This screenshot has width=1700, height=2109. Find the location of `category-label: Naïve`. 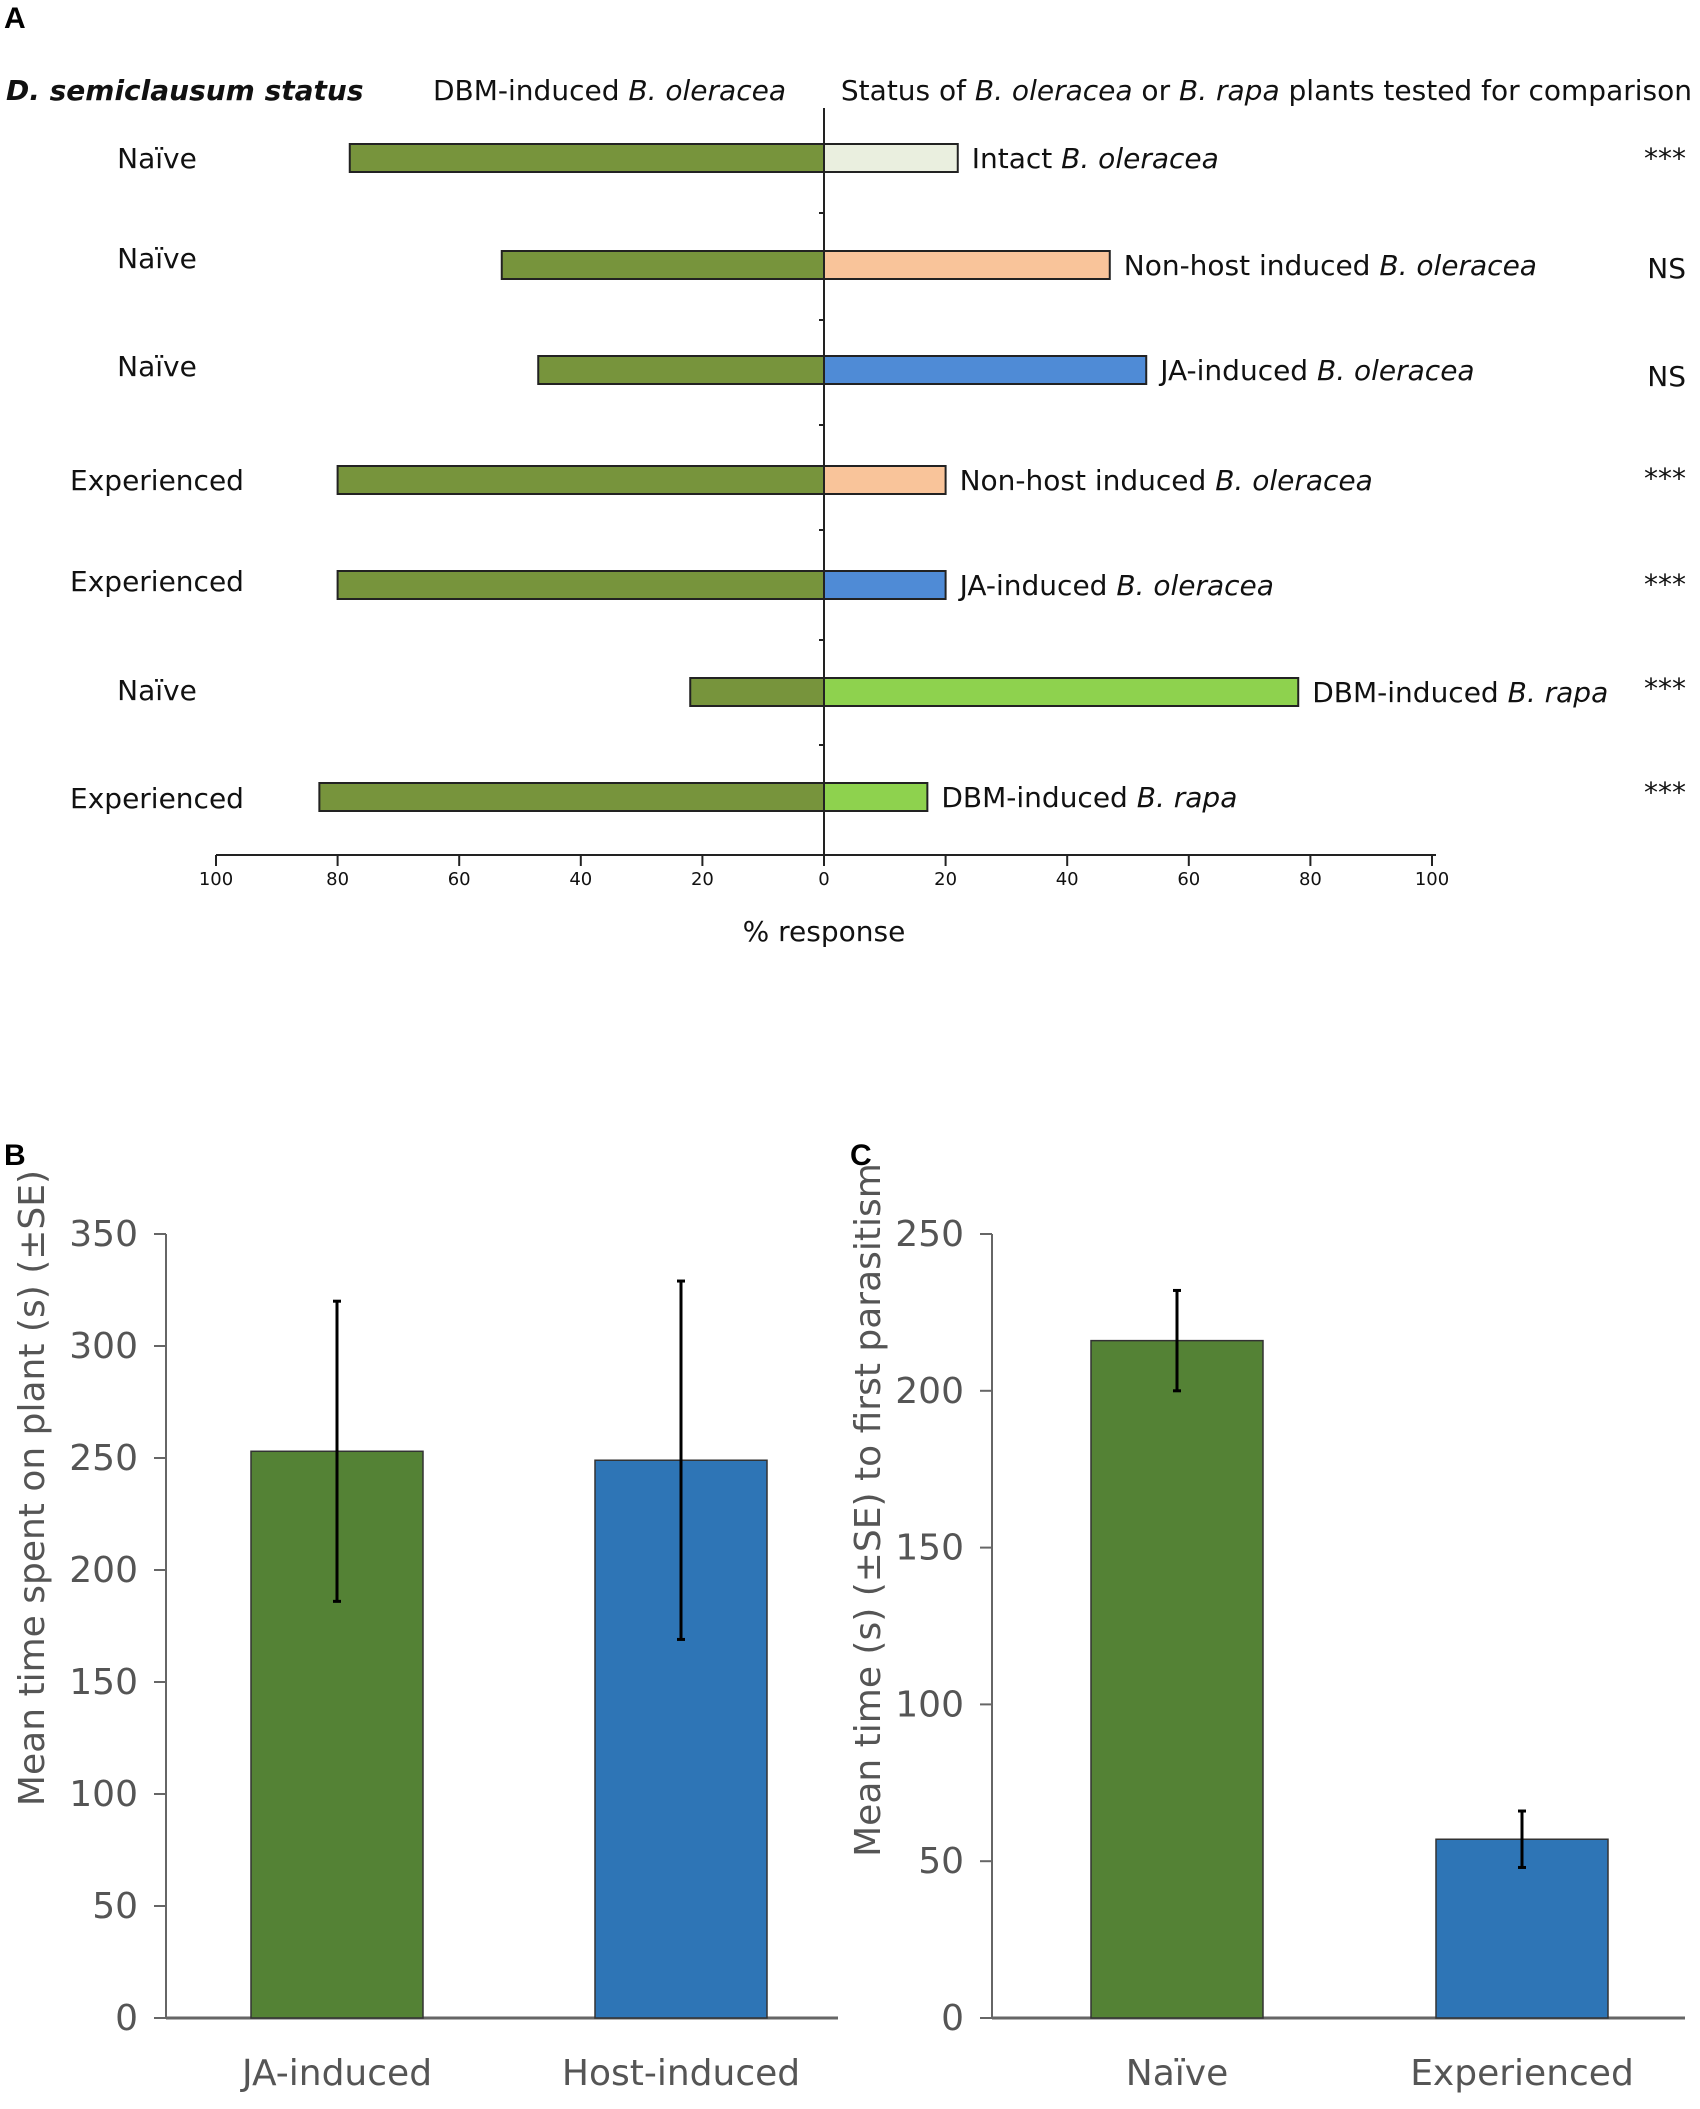

category-label: Naïve is located at coordinates (1177, 2073).